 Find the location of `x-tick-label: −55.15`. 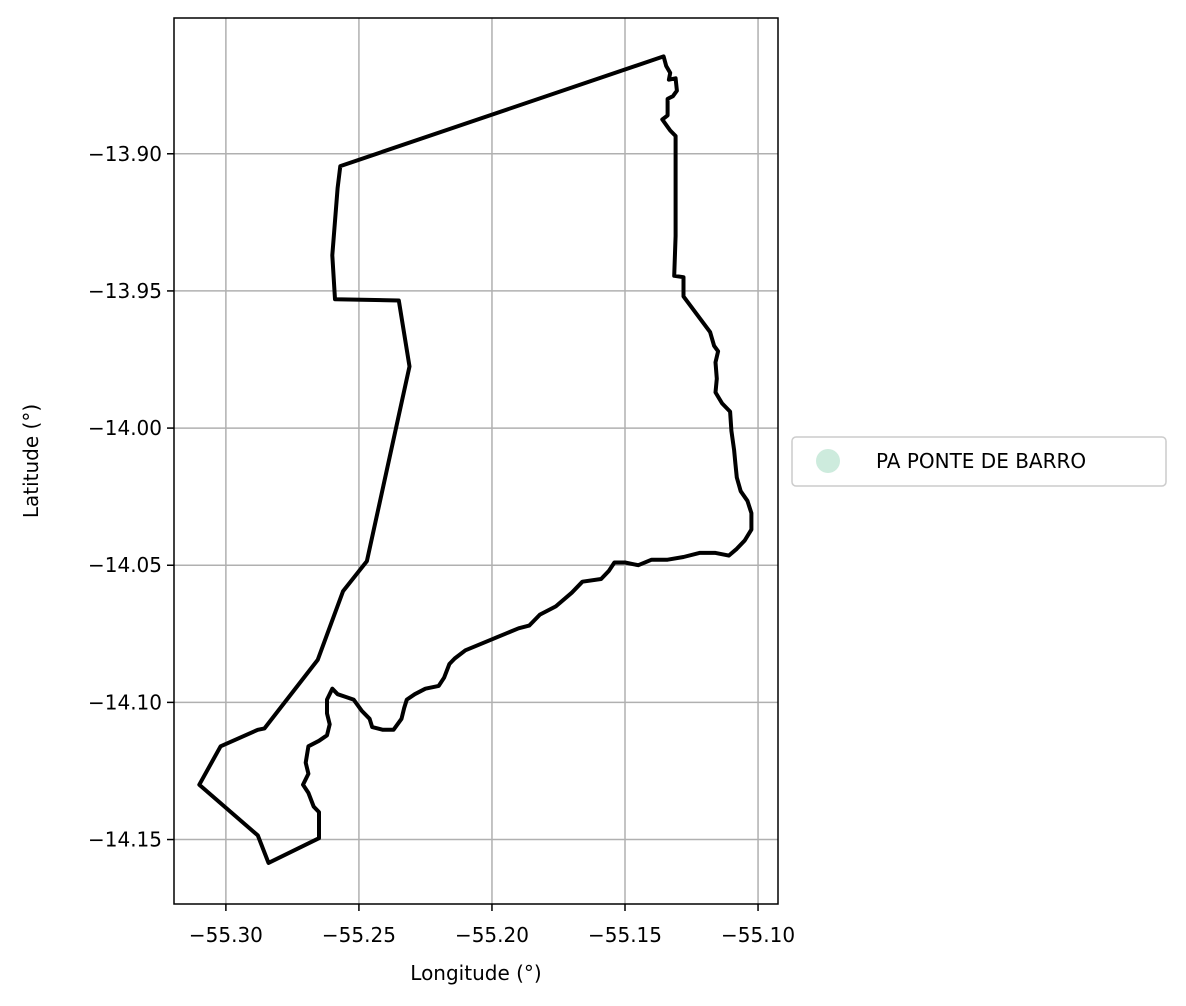

x-tick-label: −55.15 is located at coordinates (625, 935).